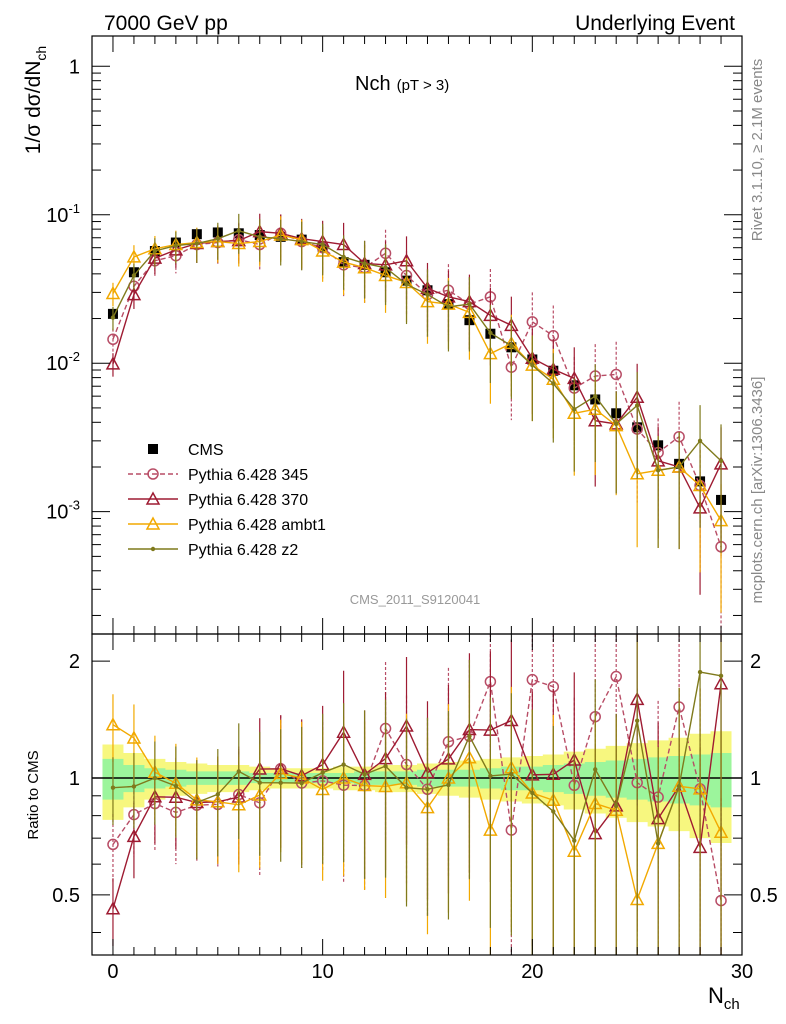 The image size is (786, 1024). What do you see at coordinates (257, 525) in the screenshot?
I see `legend-label: Pythia 6.428 ambt1` at bounding box center [257, 525].